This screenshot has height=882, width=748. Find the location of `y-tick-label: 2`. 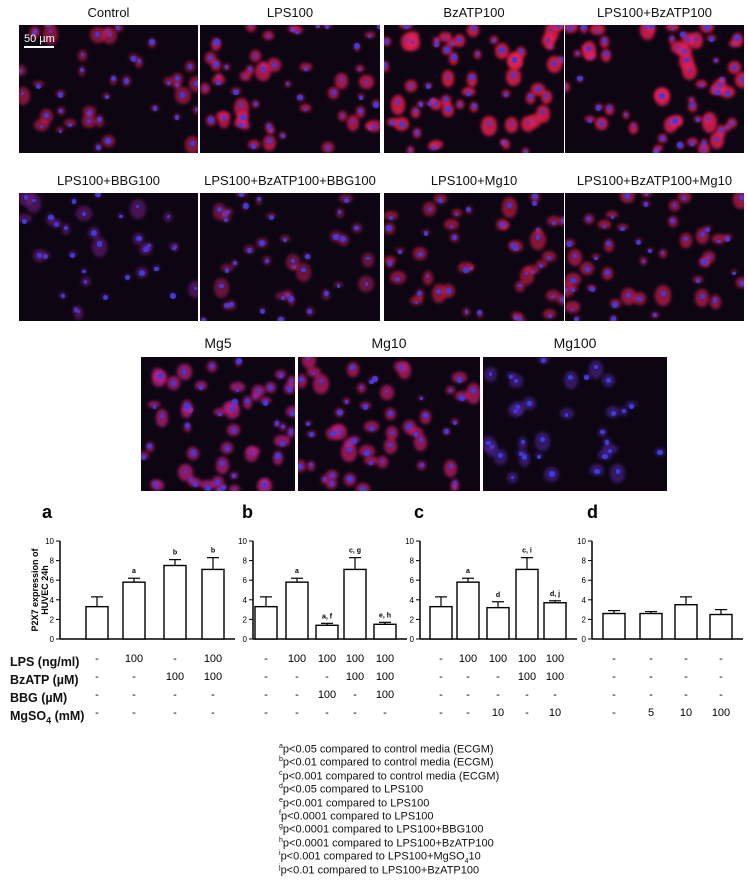

y-tick-label: 2 is located at coordinates (412, 619).